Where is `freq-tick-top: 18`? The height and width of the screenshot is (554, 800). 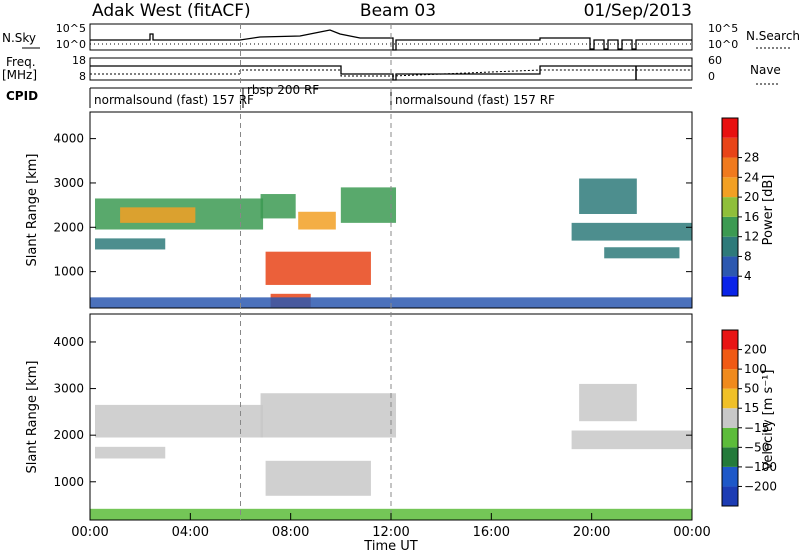 freq-tick-top: 18 is located at coordinates (79, 60).